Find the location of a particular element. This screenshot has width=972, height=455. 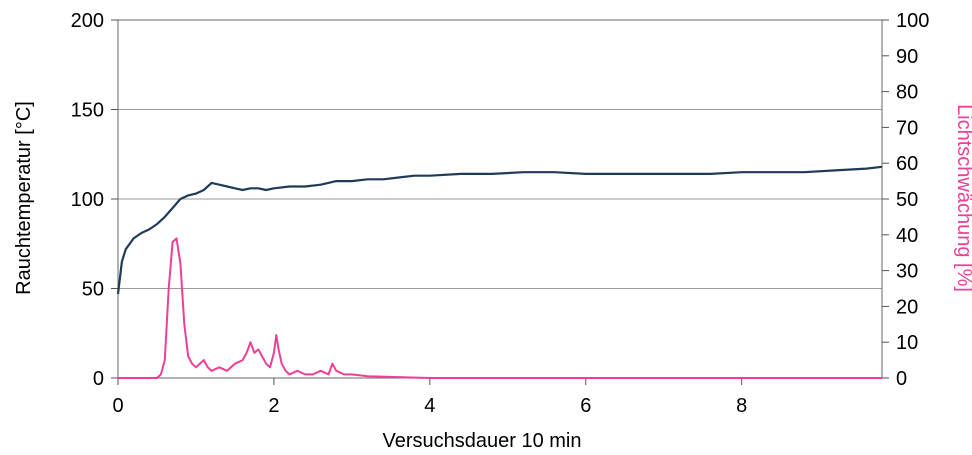

y2-tick-label-20: 20 is located at coordinates (907, 307).